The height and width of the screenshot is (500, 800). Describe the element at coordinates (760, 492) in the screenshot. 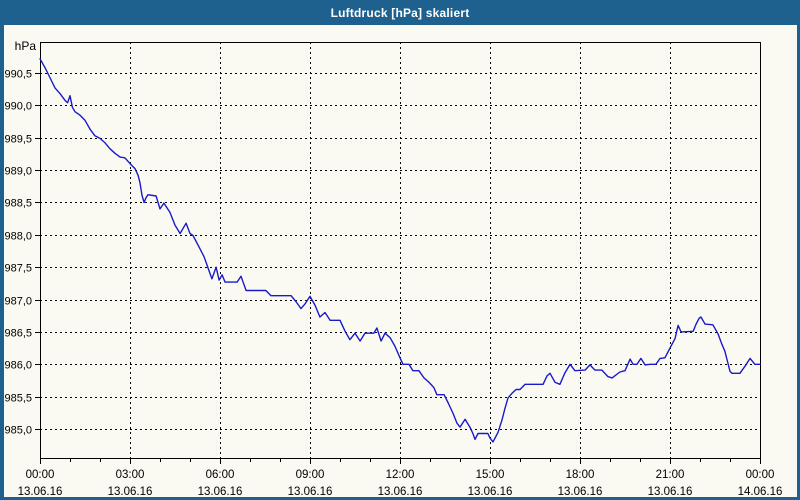

I see `x-tick-date-label: 14.06.16` at that location.